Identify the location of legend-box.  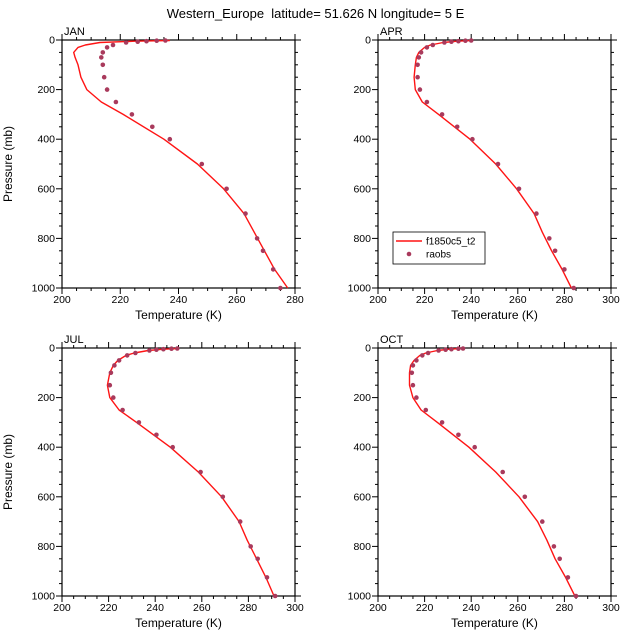
(439, 248).